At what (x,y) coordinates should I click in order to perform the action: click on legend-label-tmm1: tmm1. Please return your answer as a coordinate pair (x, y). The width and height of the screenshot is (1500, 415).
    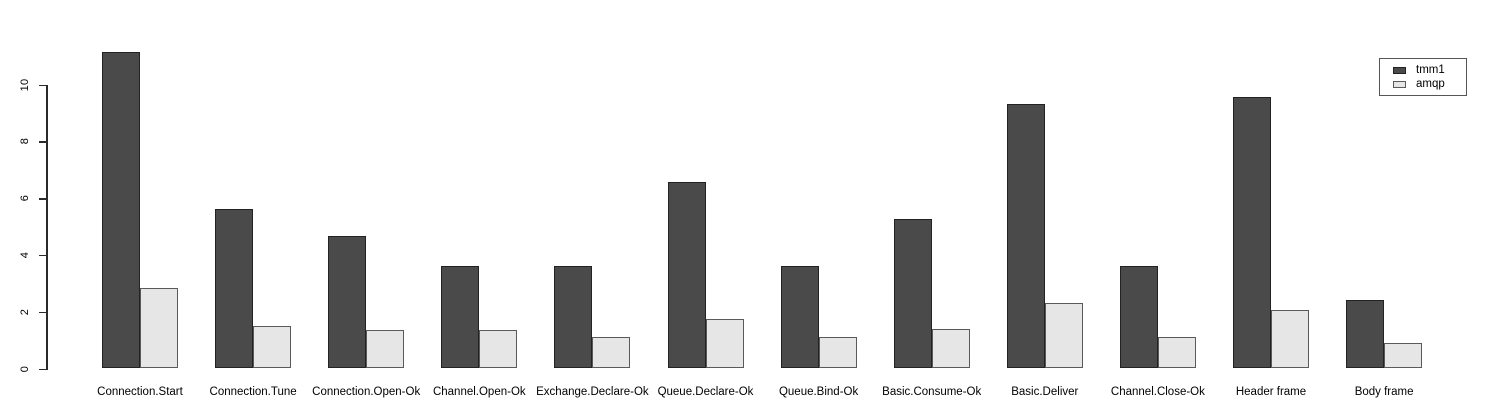
    Looking at the image, I should click on (1430, 70).